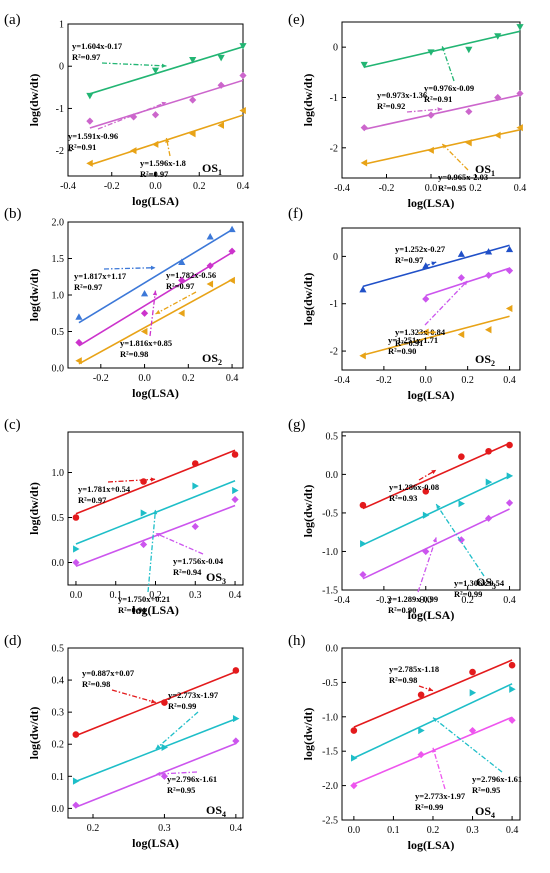 Image resolution: width=550 pixels, height=873 pixels. I want to click on y-tick-label: -0.5, so click(330, 513).